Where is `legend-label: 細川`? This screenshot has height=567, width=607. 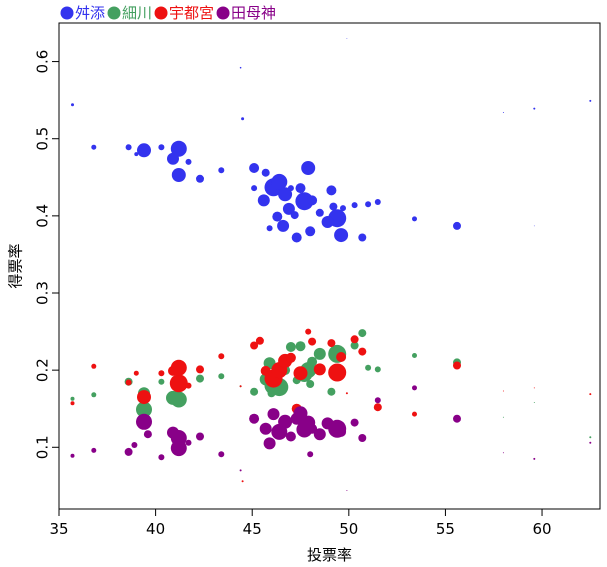 legend-label: 細川 is located at coordinates (137, 13).